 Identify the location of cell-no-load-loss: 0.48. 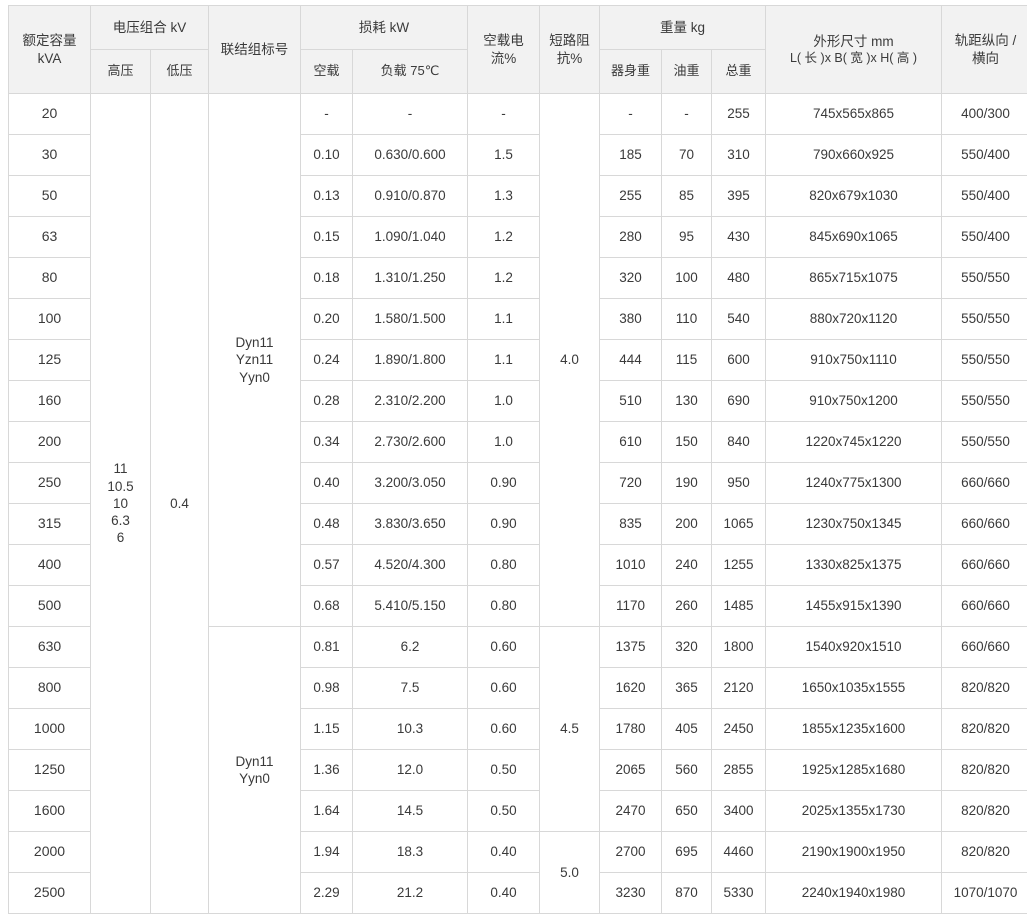
(327, 524).